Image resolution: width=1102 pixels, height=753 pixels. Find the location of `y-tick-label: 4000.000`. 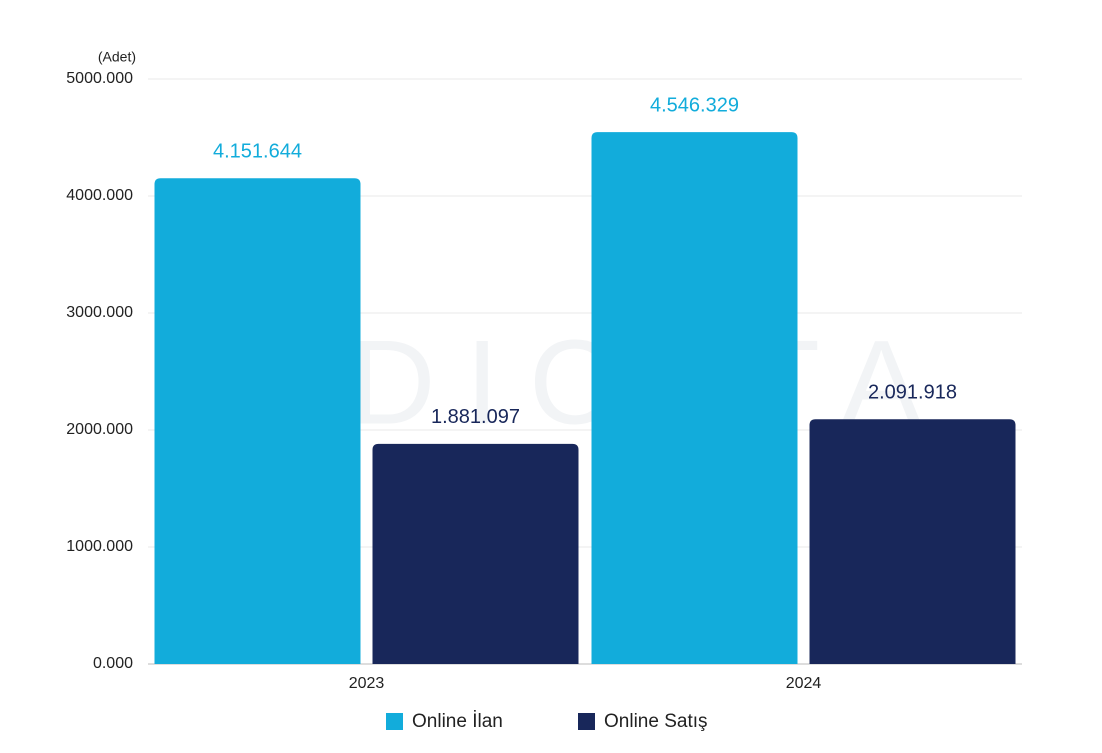

y-tick-label: 4000.000 is located at coordinates (99, 195).